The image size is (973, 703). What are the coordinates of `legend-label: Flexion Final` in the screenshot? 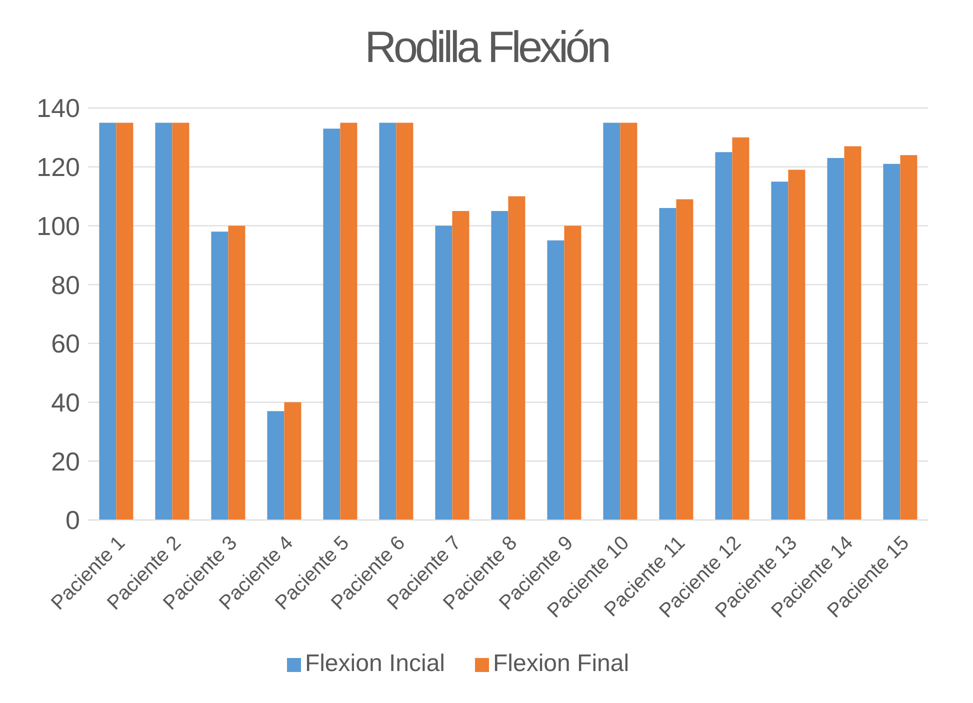 It's located at (561, 663).